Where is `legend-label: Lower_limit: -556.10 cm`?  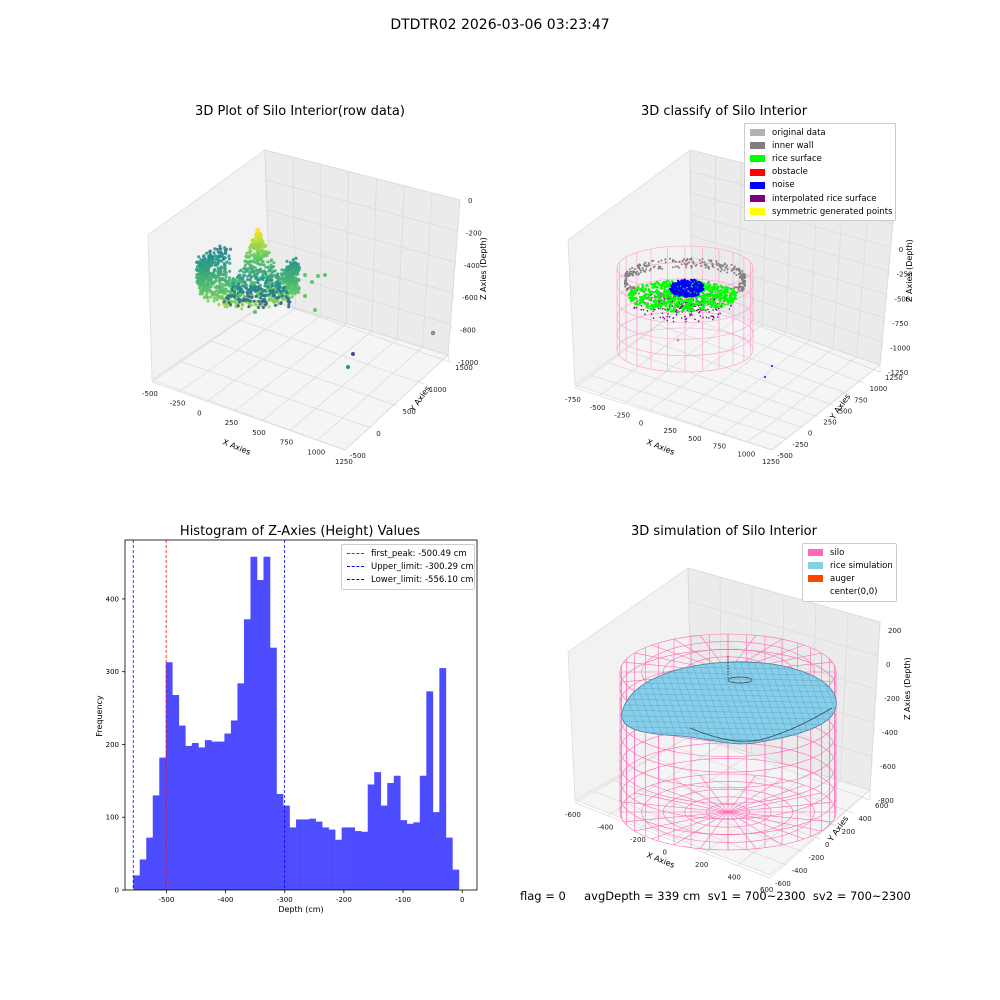
legend-label: Lower_limit: -556.10 cm is located at coordinates (422, 579).